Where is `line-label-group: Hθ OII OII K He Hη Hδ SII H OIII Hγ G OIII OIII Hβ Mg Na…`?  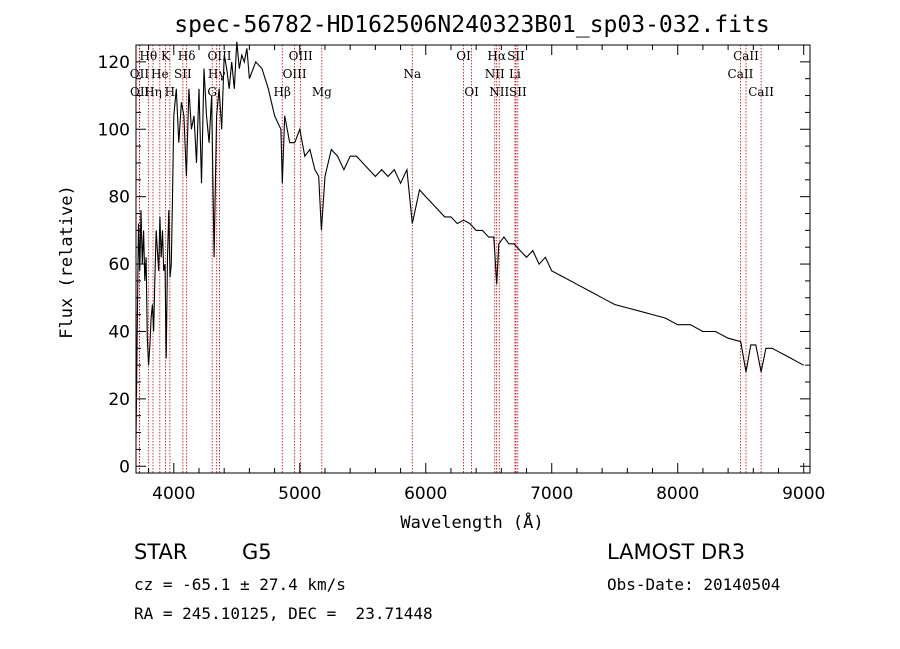
line-label-group: Hθ OII OII K He Hη Hδ SII H OIII Hγ G OIII OIII Hβ Mg Na… is located at coordinates (452, 74).